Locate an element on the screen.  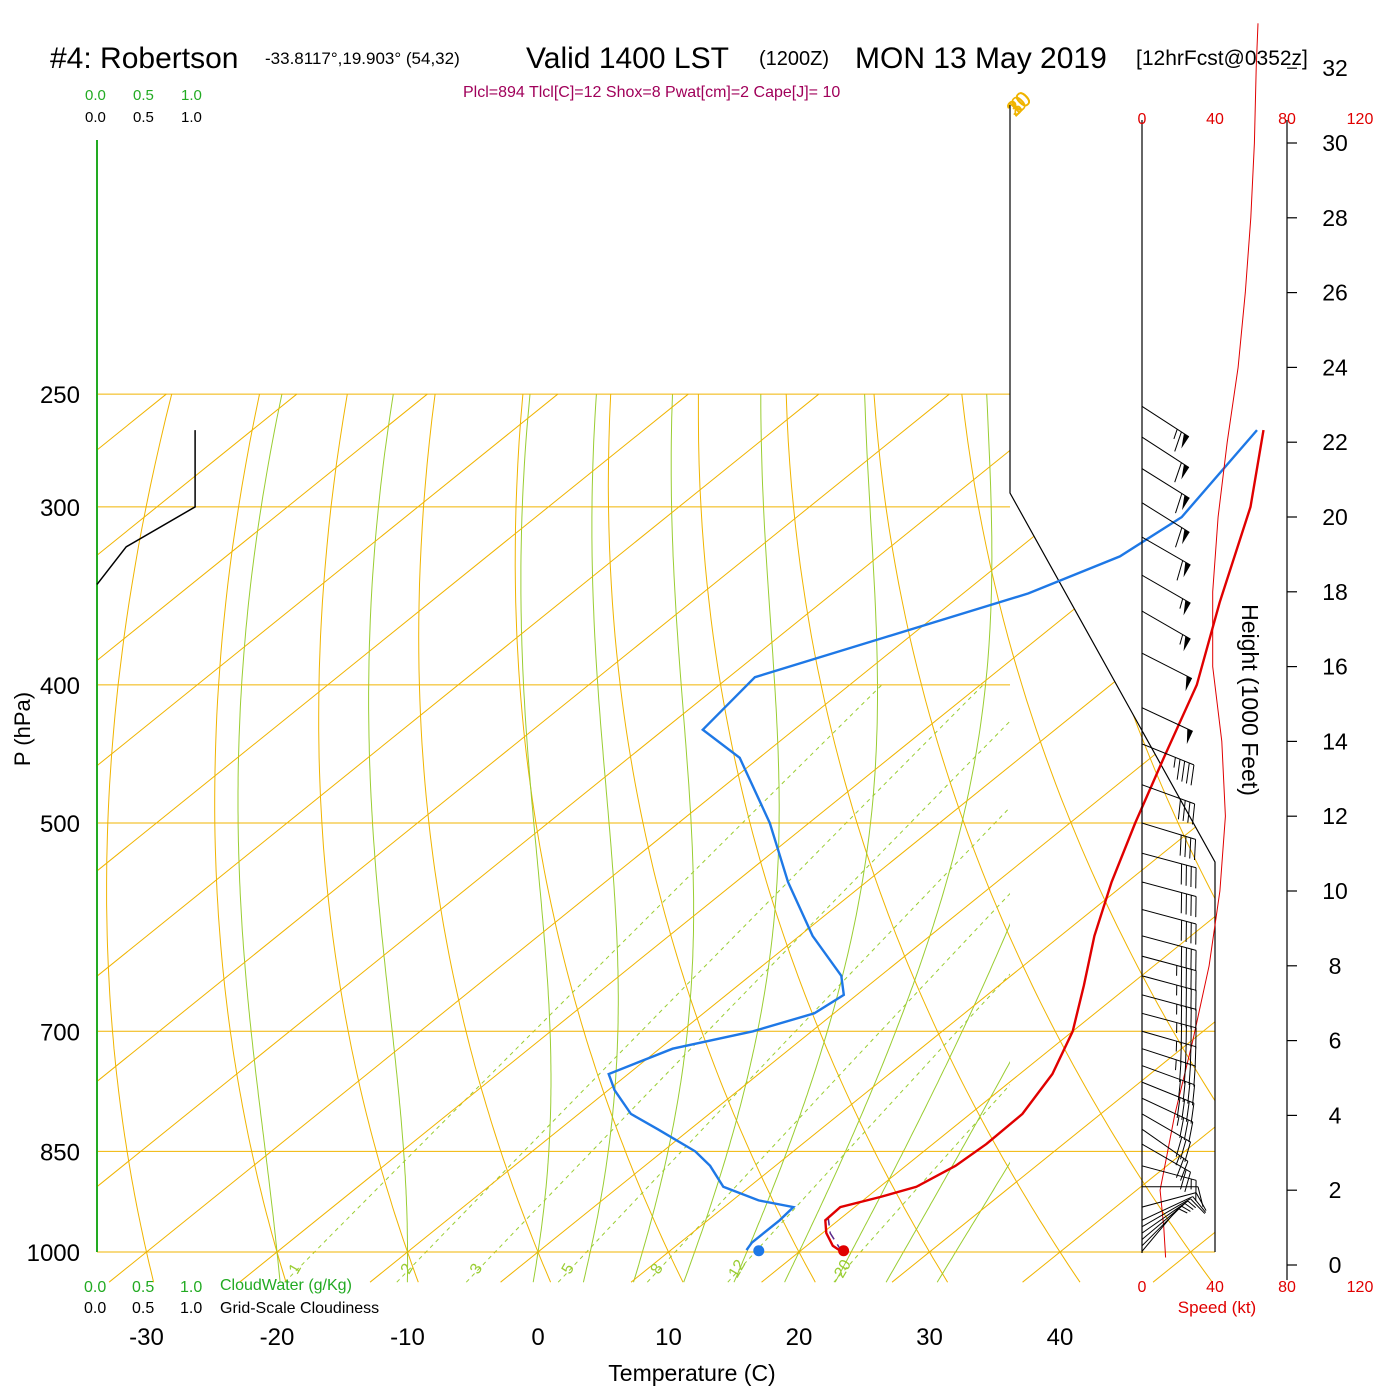
cloudiness-tick-1: 0.5 is located at coordinates (143, 117).